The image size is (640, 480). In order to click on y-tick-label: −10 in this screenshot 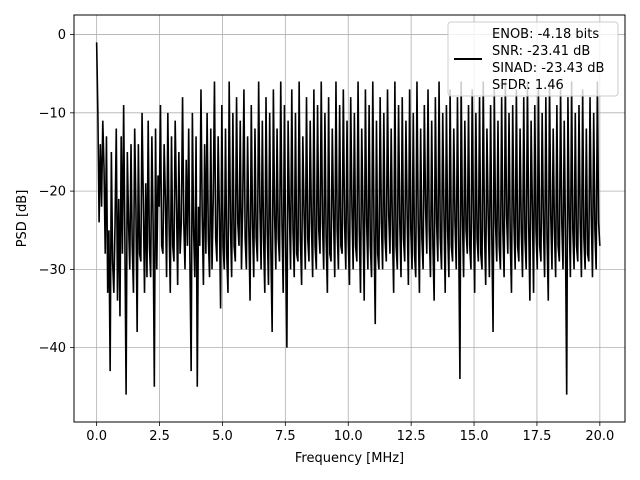, I will do `click(52, 113)`.